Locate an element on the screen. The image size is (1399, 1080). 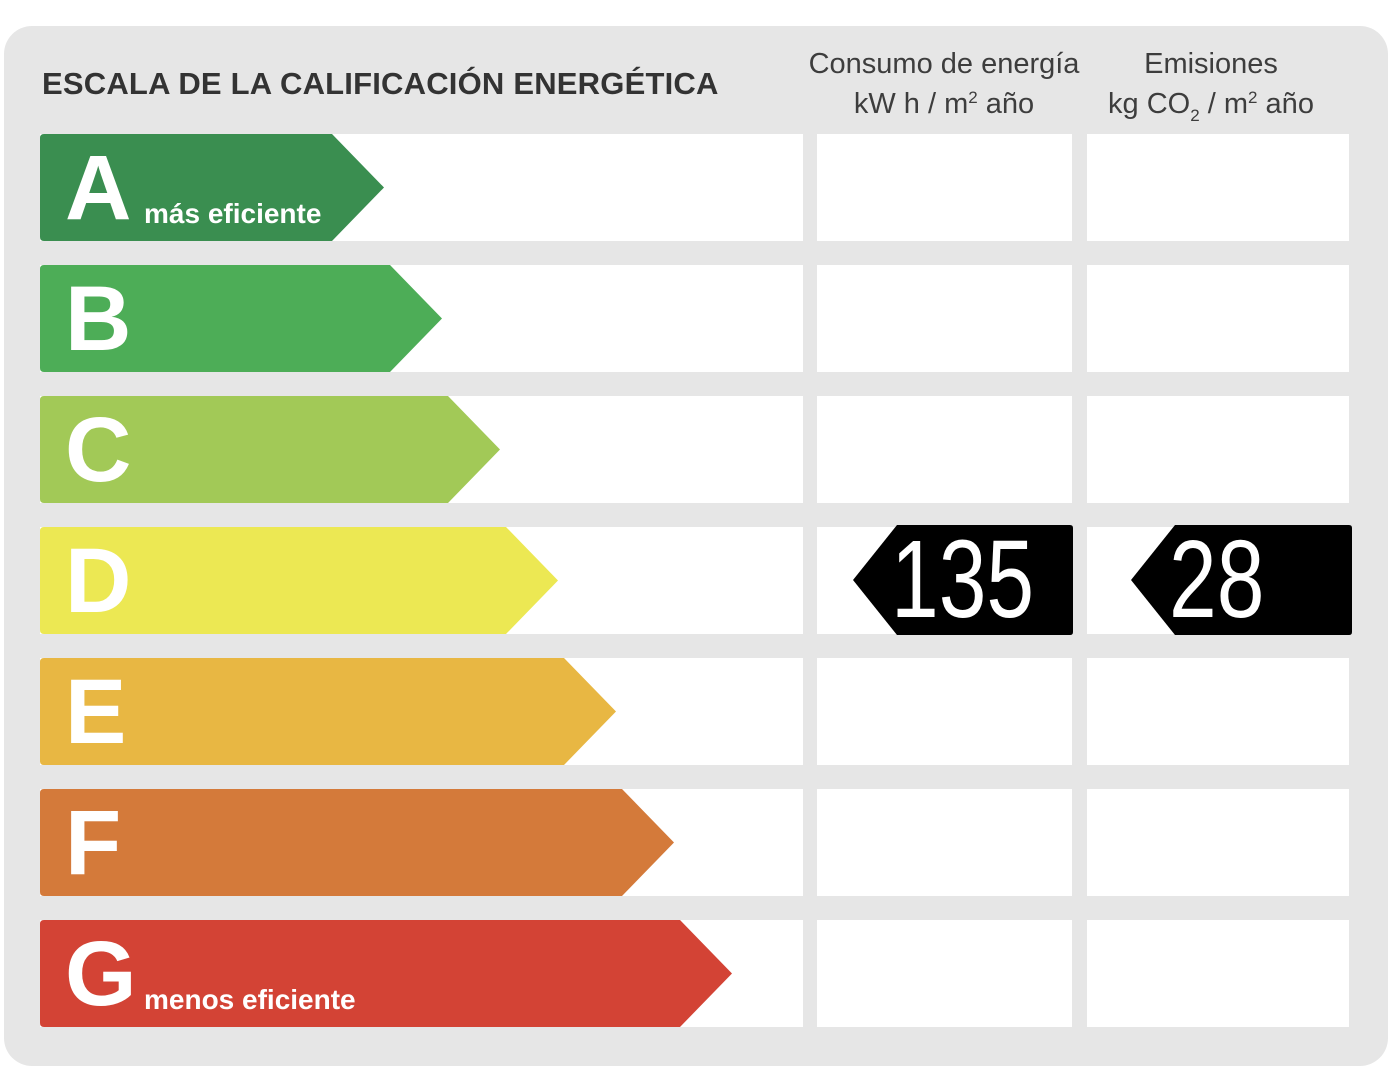
emissions-cell-g is located at coordinates (1218, 973).